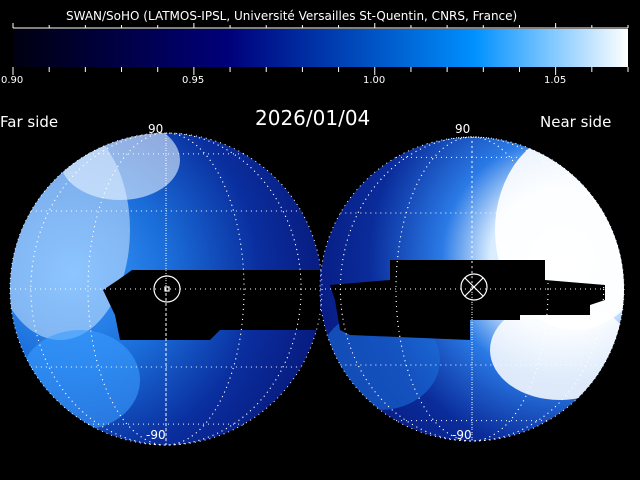 Image resolution: width=640 pixels, height=480 pixels. What do you see at coordinates (313, 118) in the screenshot?
I see `date-label: 2026/01/04` at bounding box center [313, 118].